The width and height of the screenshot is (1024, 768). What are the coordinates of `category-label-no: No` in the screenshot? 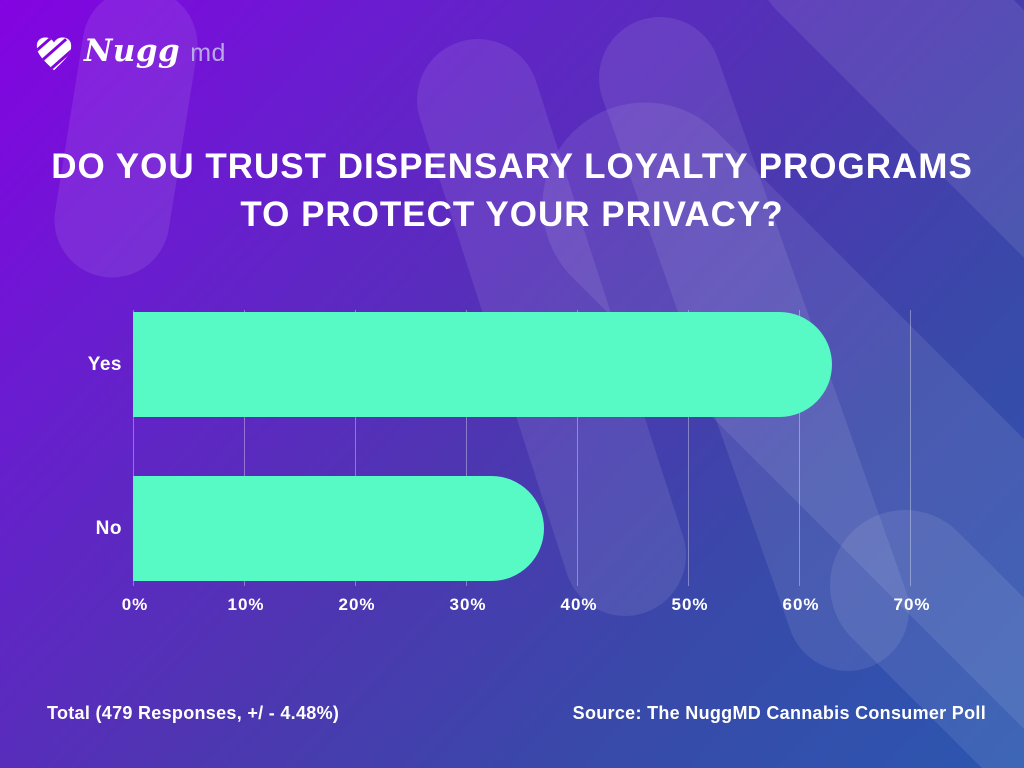 It's located at (108, 528).